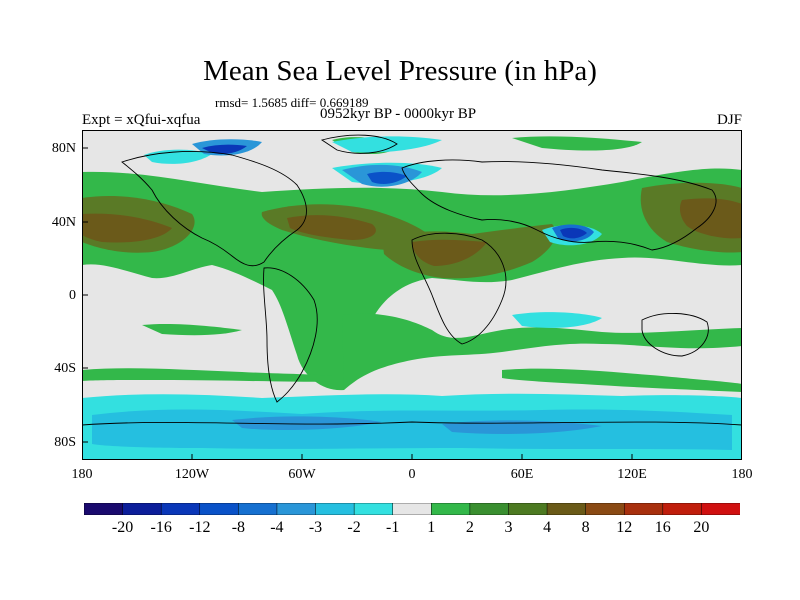 The image size is (800, 600). I want to click on lon-tick-60e: 60E, so click(522, 474).